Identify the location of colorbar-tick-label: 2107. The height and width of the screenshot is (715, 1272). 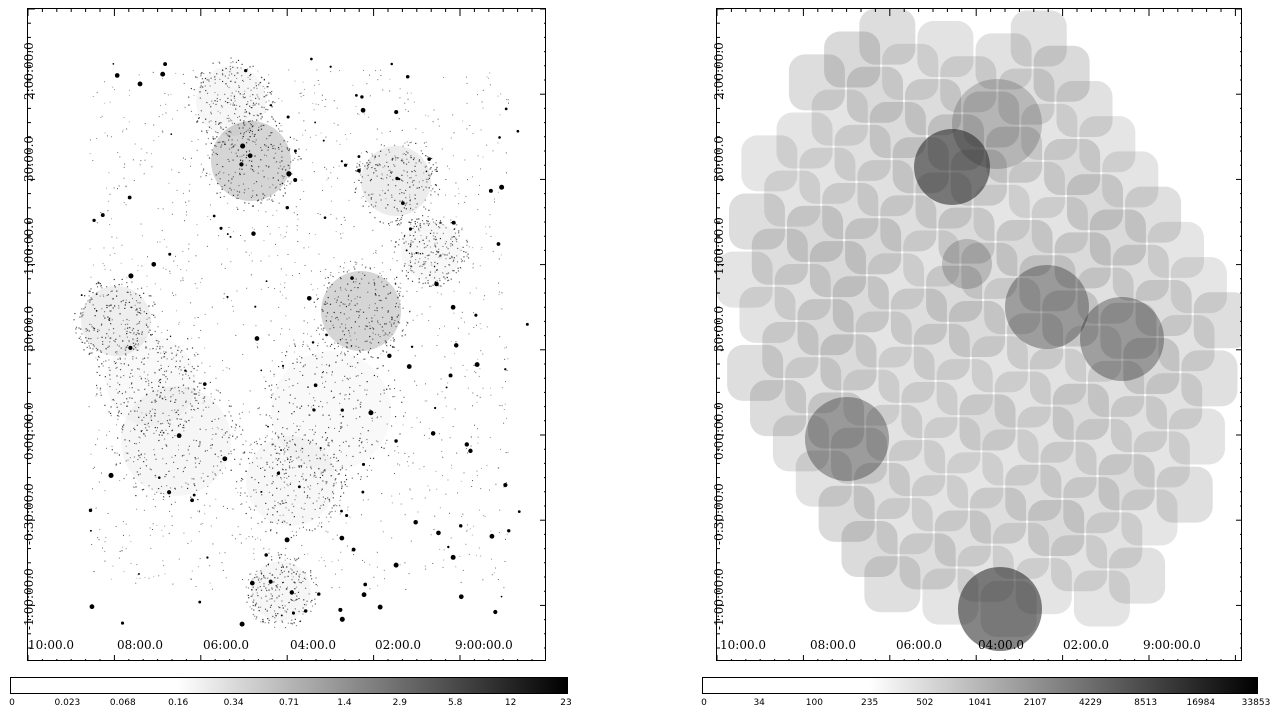
(1035, 703).